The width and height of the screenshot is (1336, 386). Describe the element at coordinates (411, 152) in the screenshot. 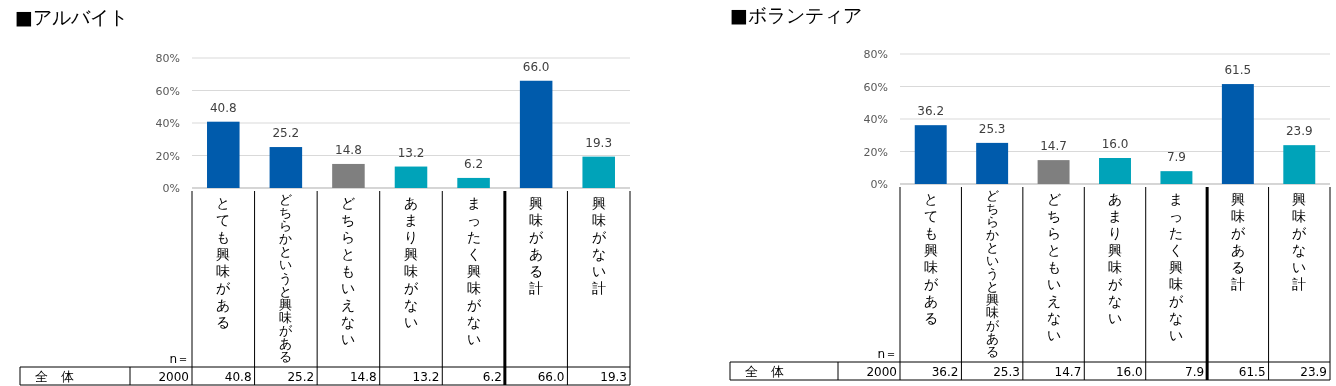

I see `text: 13.2` at that location.